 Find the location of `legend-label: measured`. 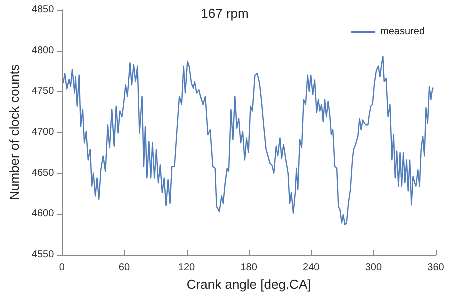

legend-label: measured is located at coordinates (402, 32).